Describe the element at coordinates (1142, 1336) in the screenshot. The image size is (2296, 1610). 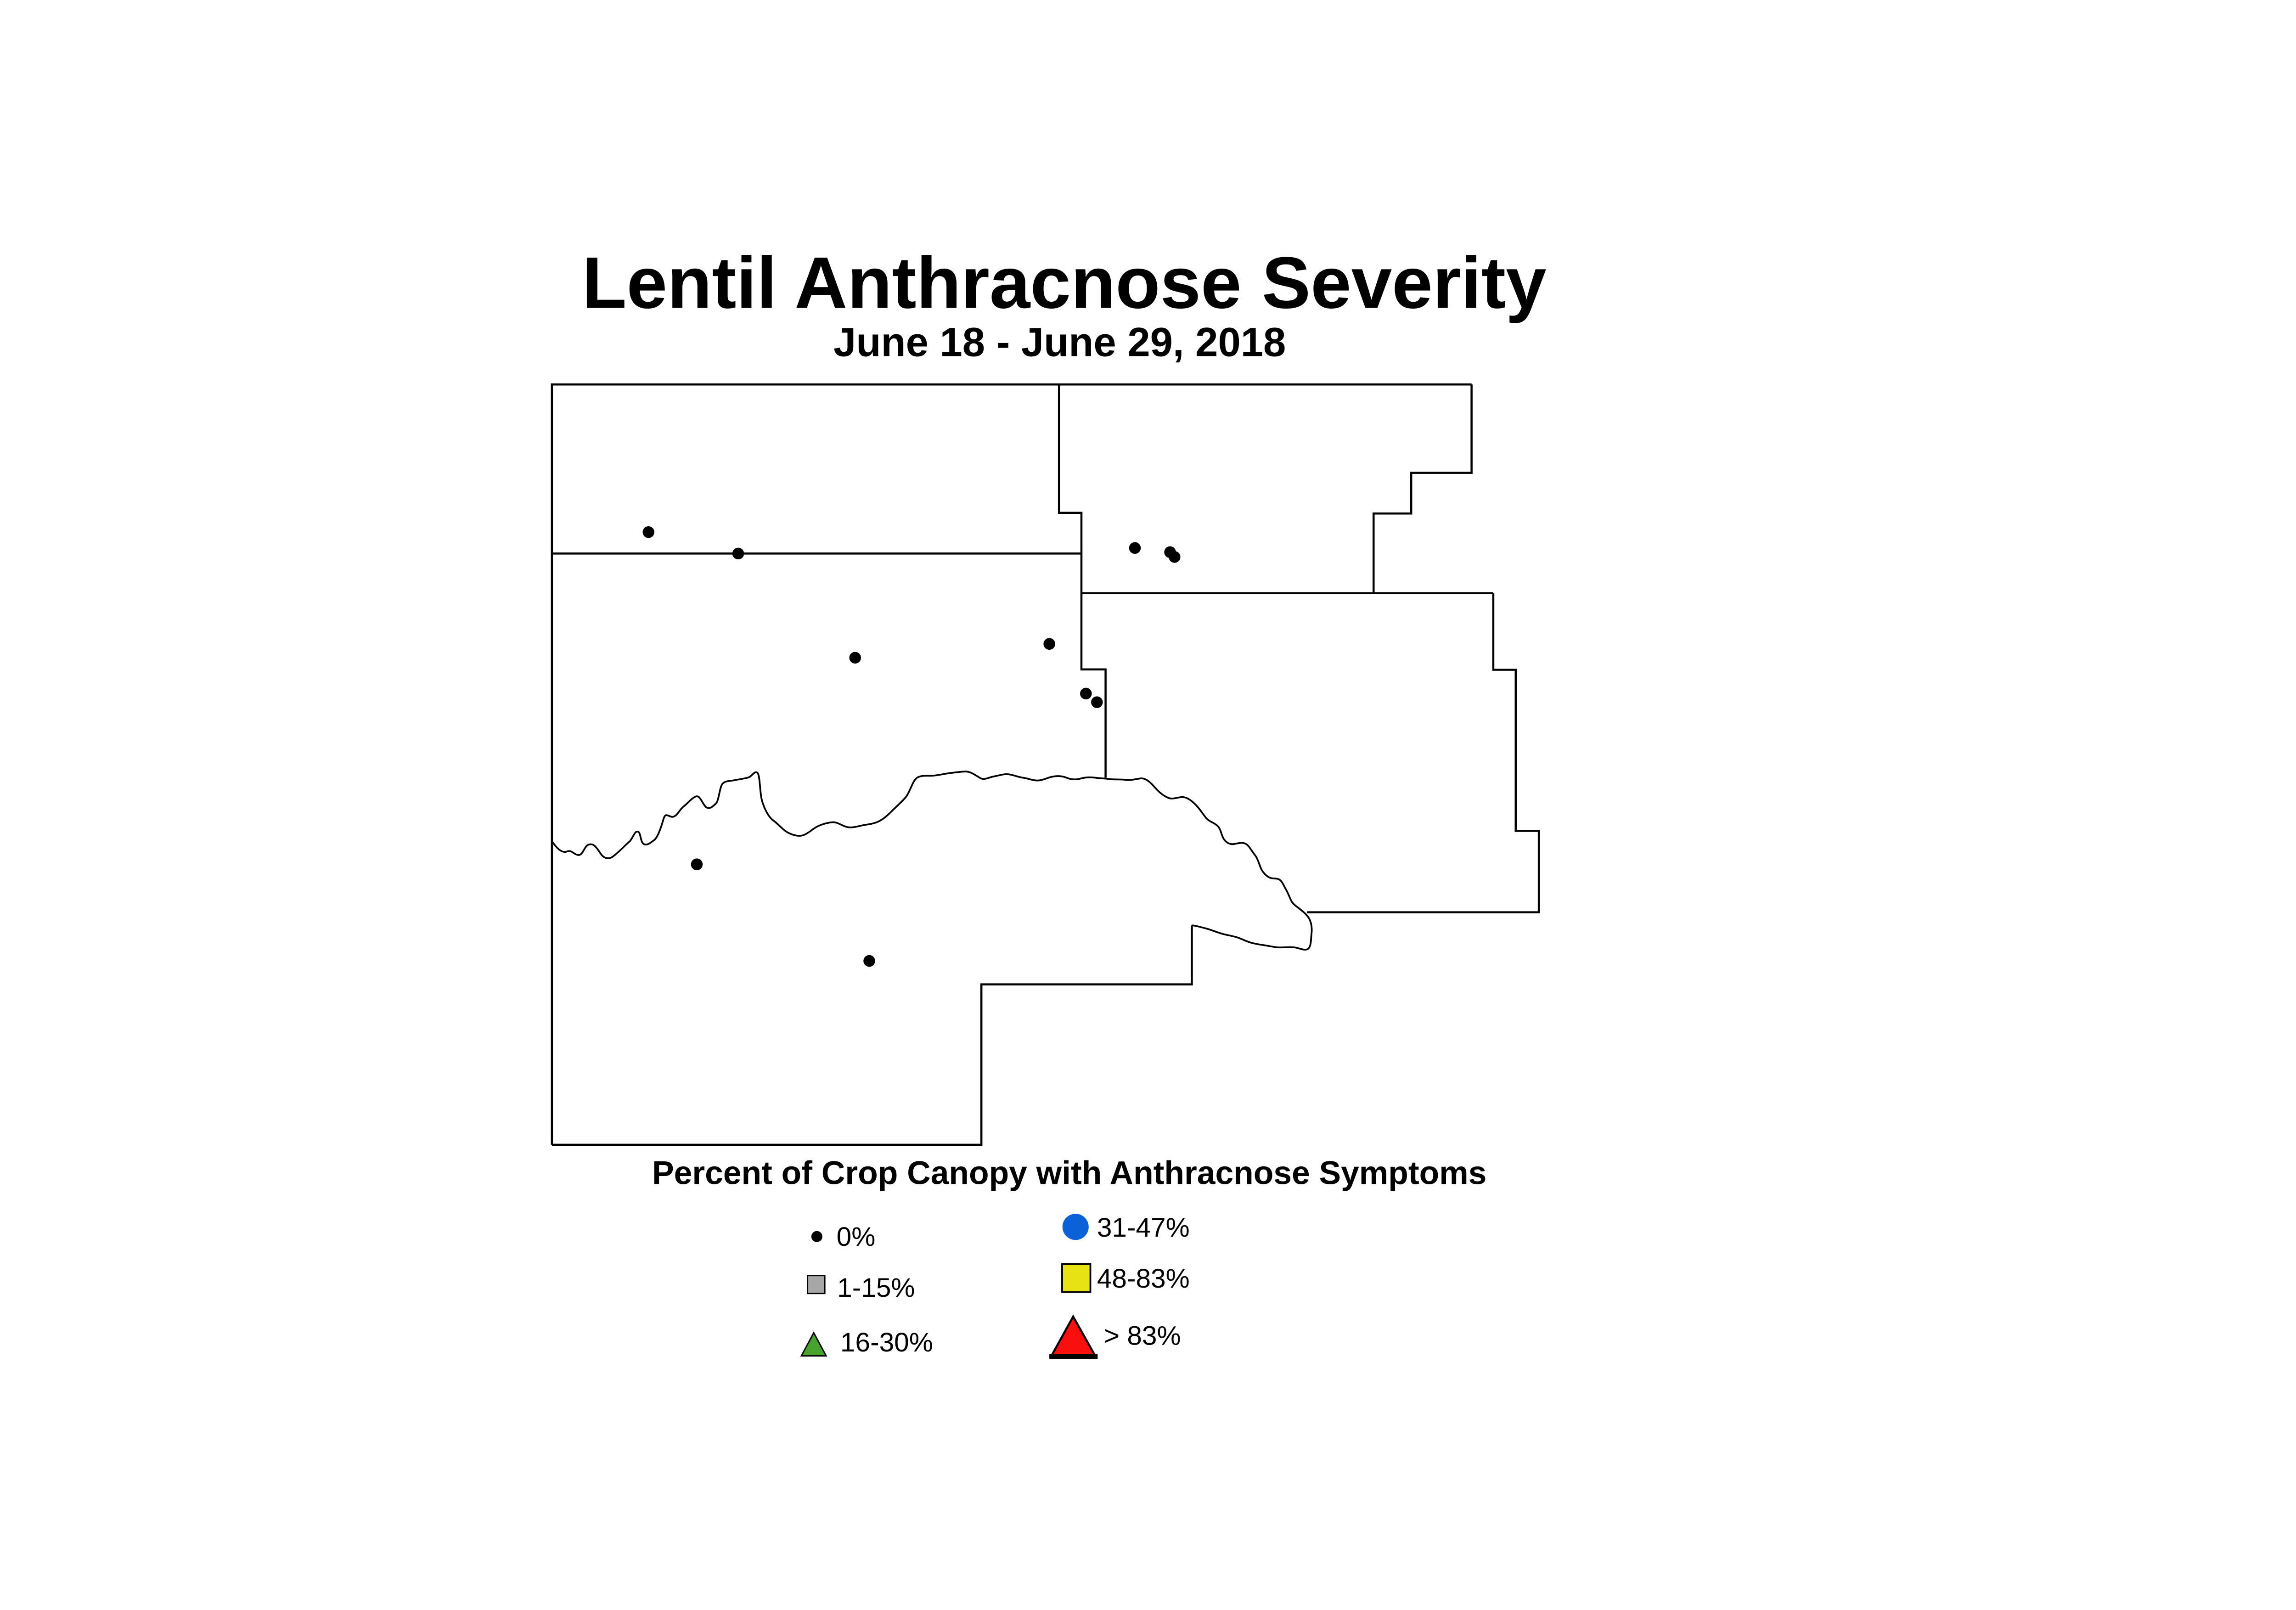
I see `legend-item-label: > 83%` at that location.